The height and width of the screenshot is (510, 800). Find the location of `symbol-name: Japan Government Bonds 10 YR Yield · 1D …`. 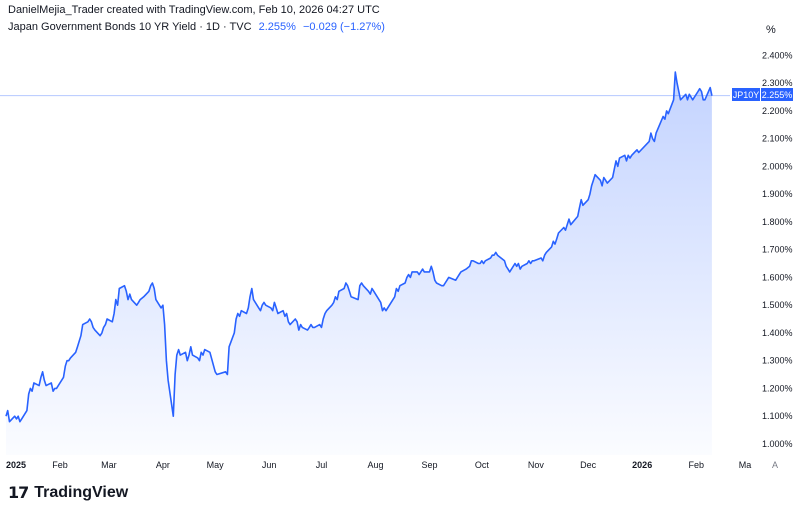

symbol-name: Japan Government Bonds 10 YR Yield · 1D … is located at coordinates (130, 27).